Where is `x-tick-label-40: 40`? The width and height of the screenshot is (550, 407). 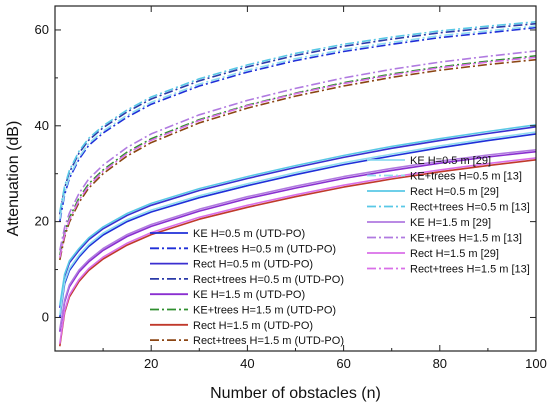 x-tick-label-40: 40 is located at coordinates (247, 363).